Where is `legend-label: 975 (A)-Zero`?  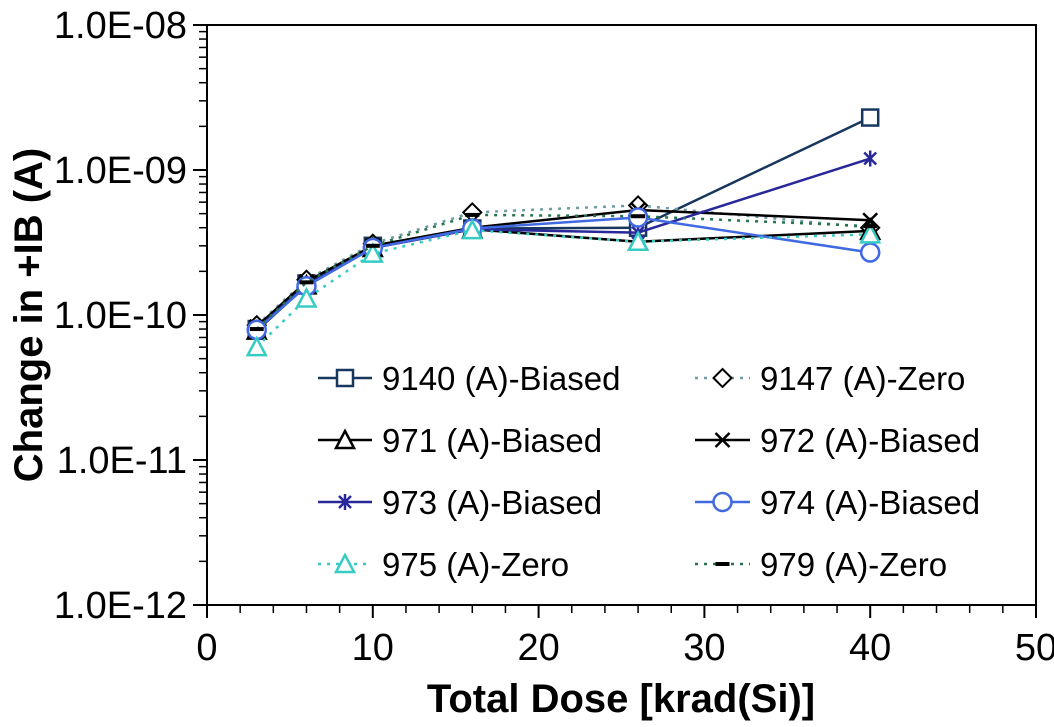
legend-label: 975 (A)-Zero is located at coordinates (475, 564).